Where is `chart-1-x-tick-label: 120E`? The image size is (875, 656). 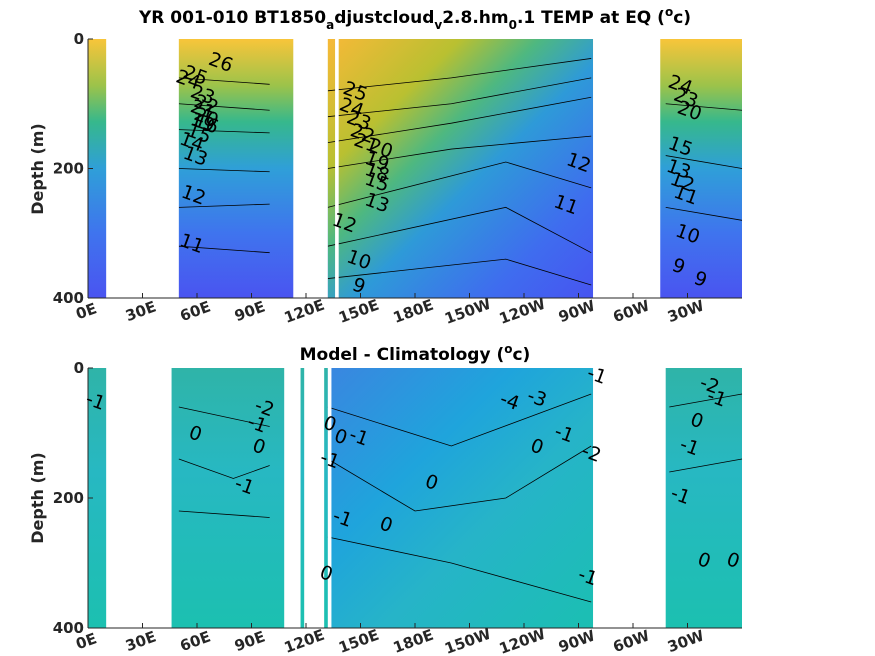
chart-1-x-tick-label: 120E is located at coordinates (304, 311).